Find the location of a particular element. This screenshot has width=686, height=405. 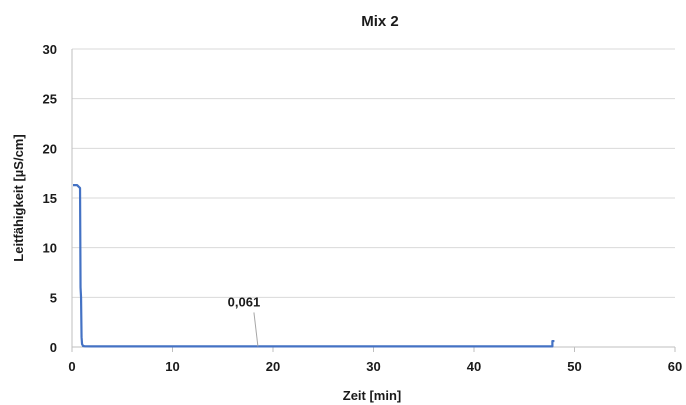

x-axis-title: Zeit [min] is located at coordinates (372, 395).